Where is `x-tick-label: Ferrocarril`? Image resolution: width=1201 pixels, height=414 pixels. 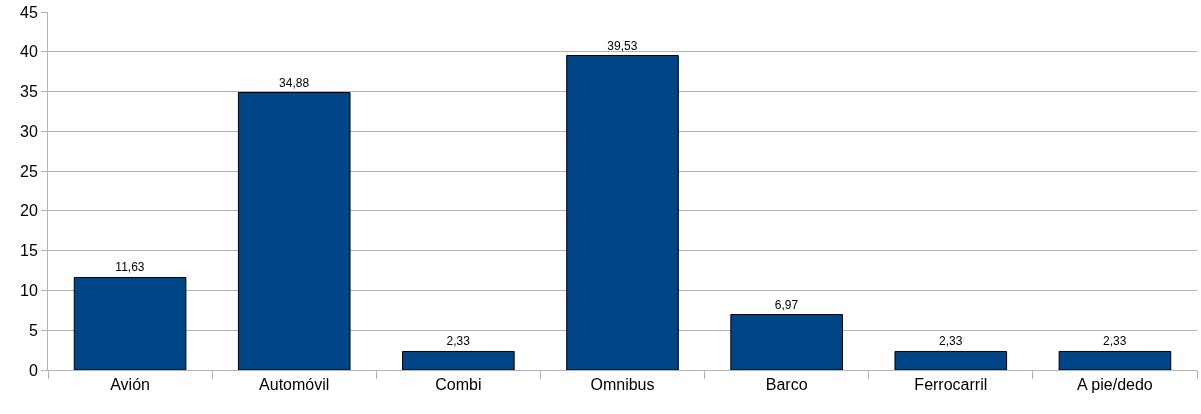 x-tick-label: Ferrocarril is located at coordinates (951, 385).